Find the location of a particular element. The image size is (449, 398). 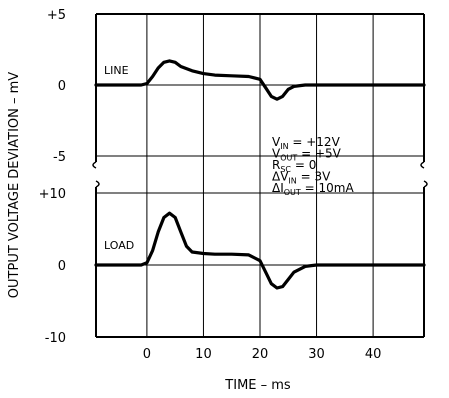

y-tick-label: -10 is located at coordinates (55, 338).